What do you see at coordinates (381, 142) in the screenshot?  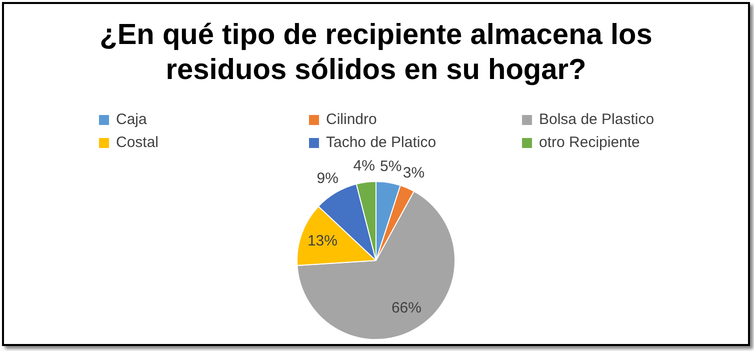 I see `legend-label: Tacho de Platico` at bounding box center [381, 142].